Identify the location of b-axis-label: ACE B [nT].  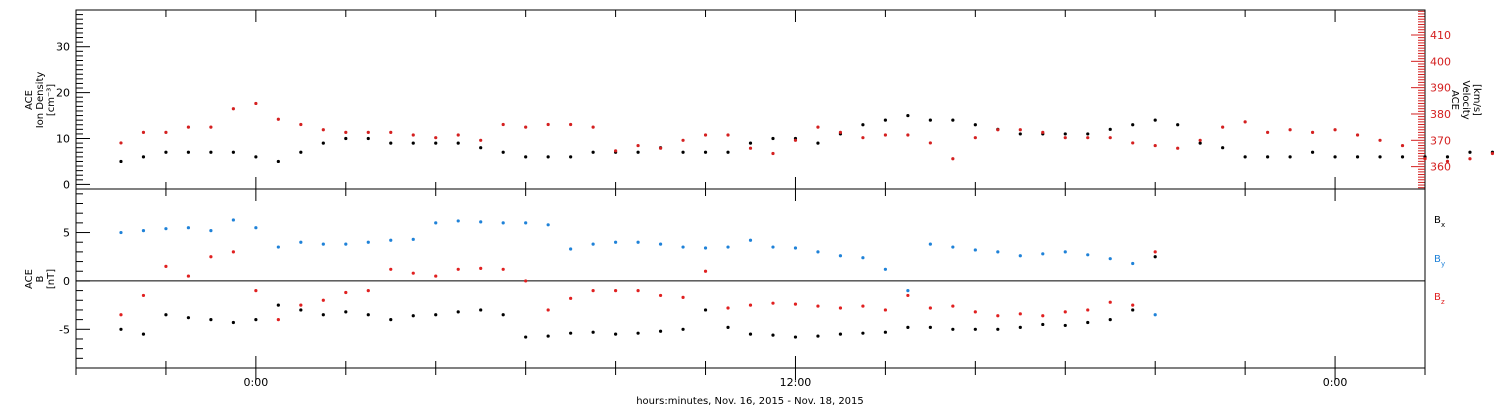
(40, 279).